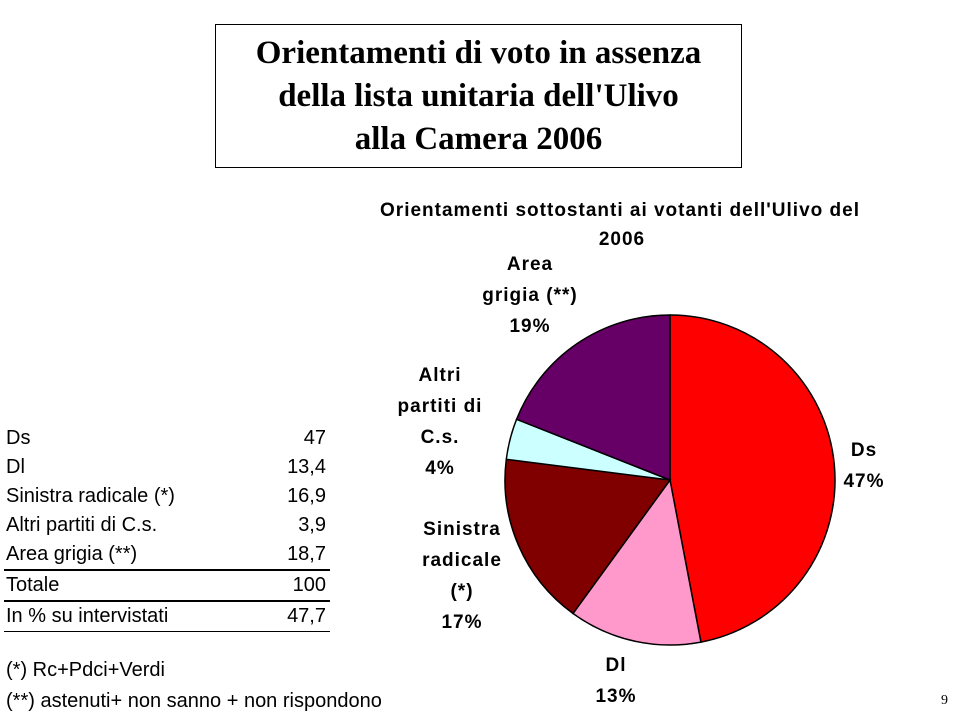  I want to click on slice-percent-label: 47%, so click(863, 481).